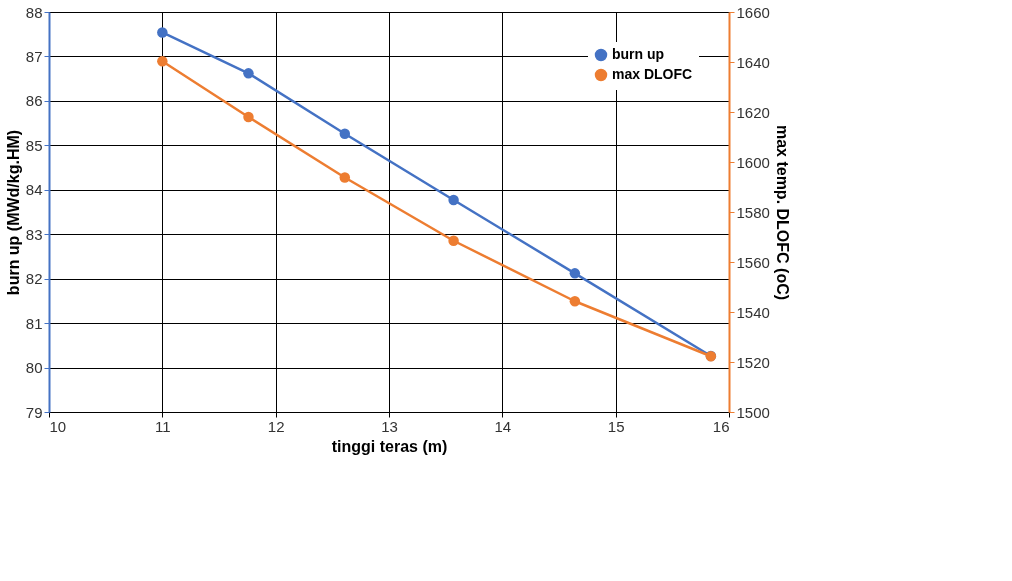 The width and height of the screenshot is (1012, 581). I want to click on y2-tick-label: 1560, so click(753, 262).